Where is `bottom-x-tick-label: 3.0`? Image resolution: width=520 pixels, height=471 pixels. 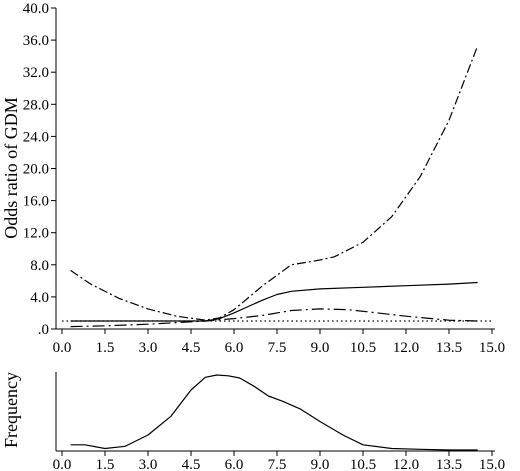 bottom-x-tick-label: 3.0 is located at coordinates (148, 464).